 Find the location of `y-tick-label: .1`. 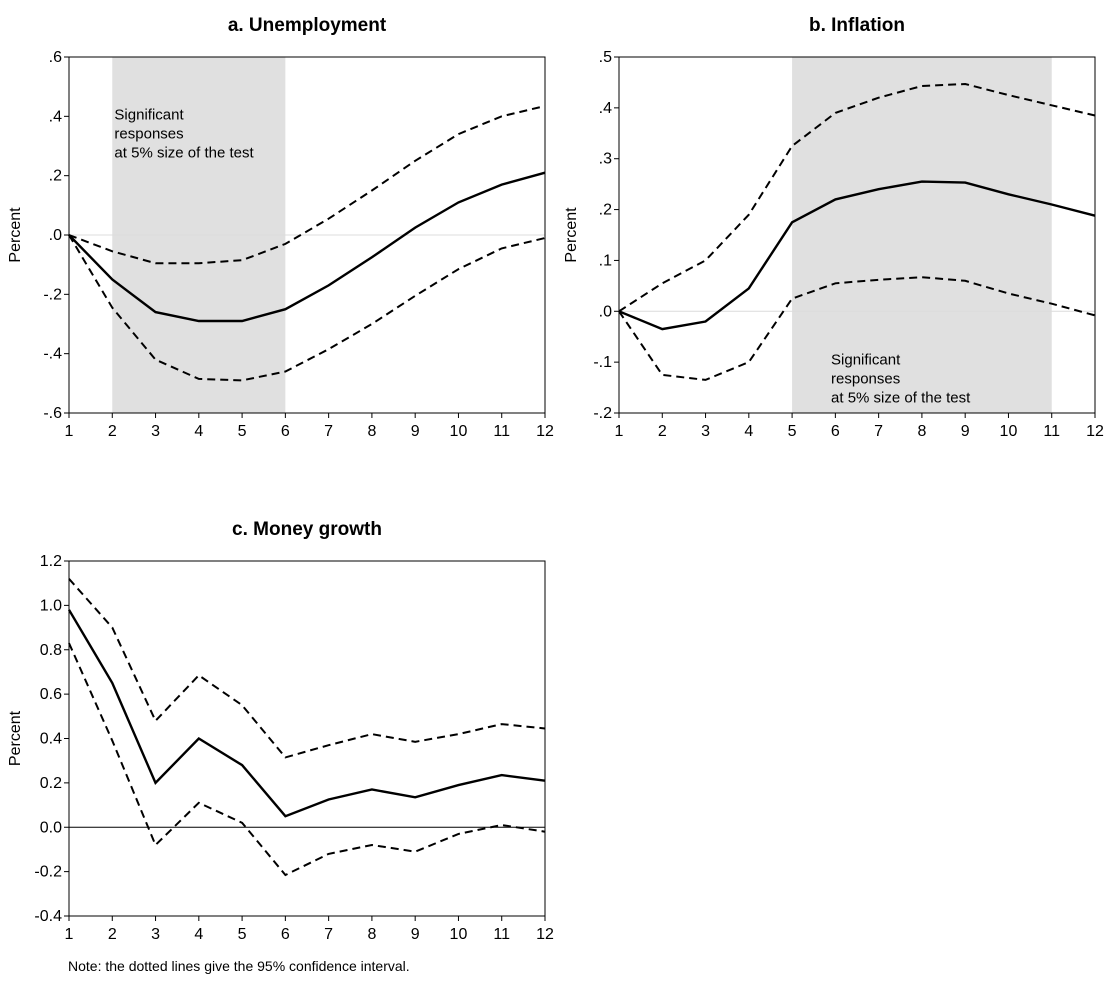

y-tick-label: .1 is located at coordinates (605, 260).